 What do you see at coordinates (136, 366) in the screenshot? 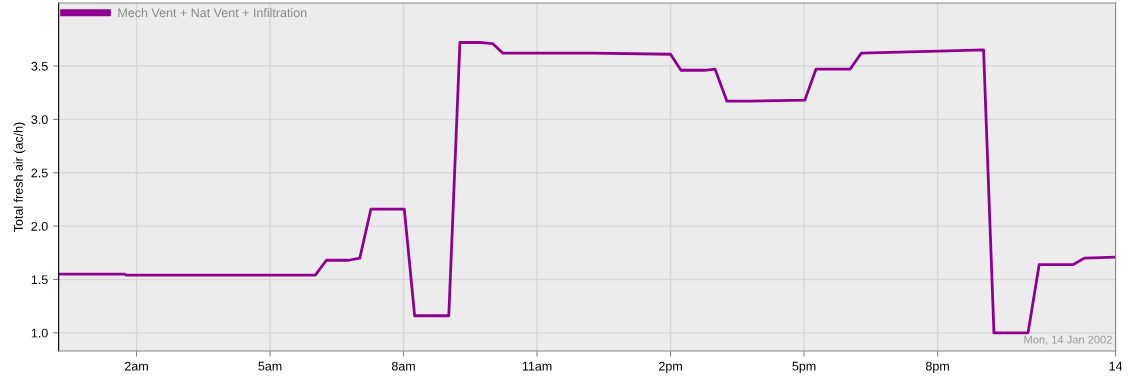
I see `x-tick-label: 2am` at bounding box center [136, 366].